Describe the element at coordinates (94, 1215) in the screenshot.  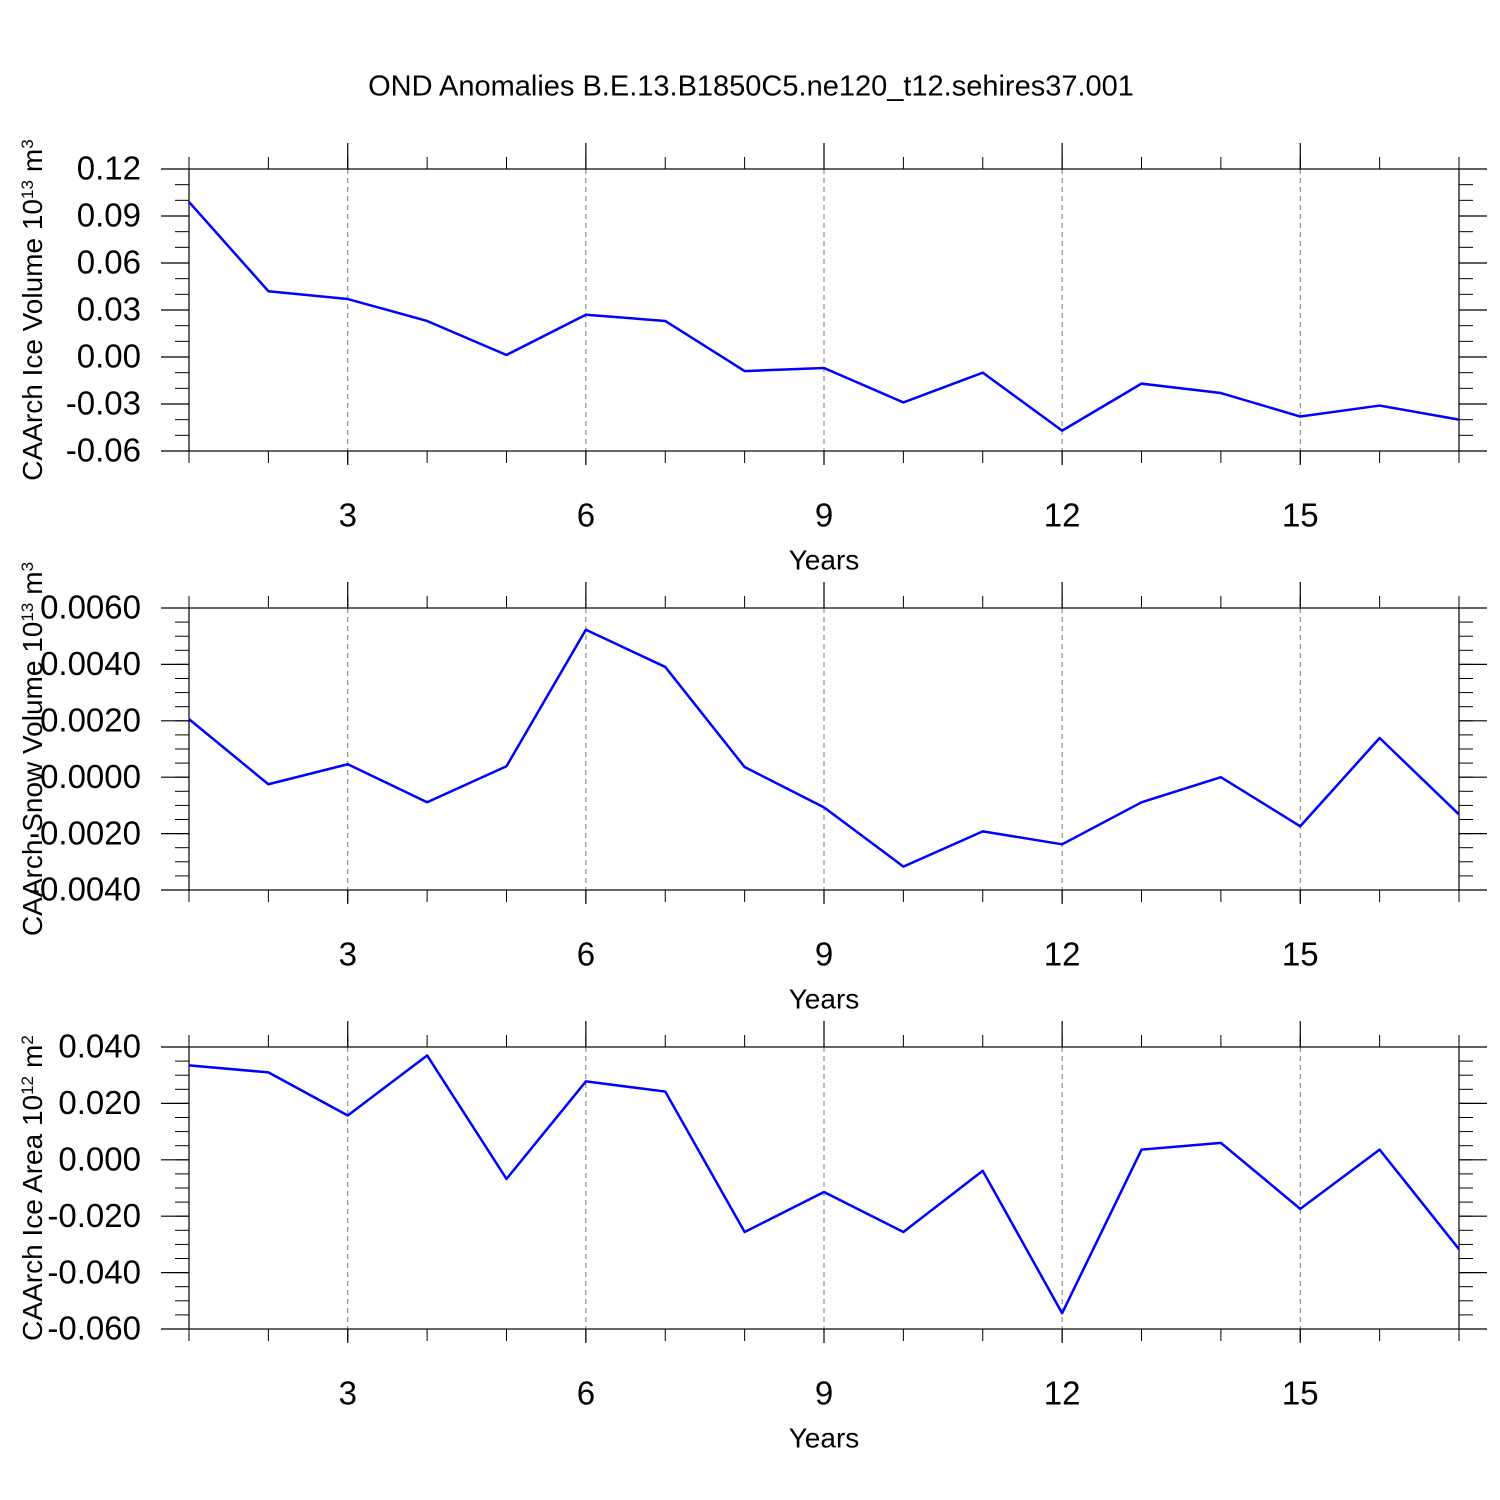
I see `y-tick-label: -0.020` at that location.